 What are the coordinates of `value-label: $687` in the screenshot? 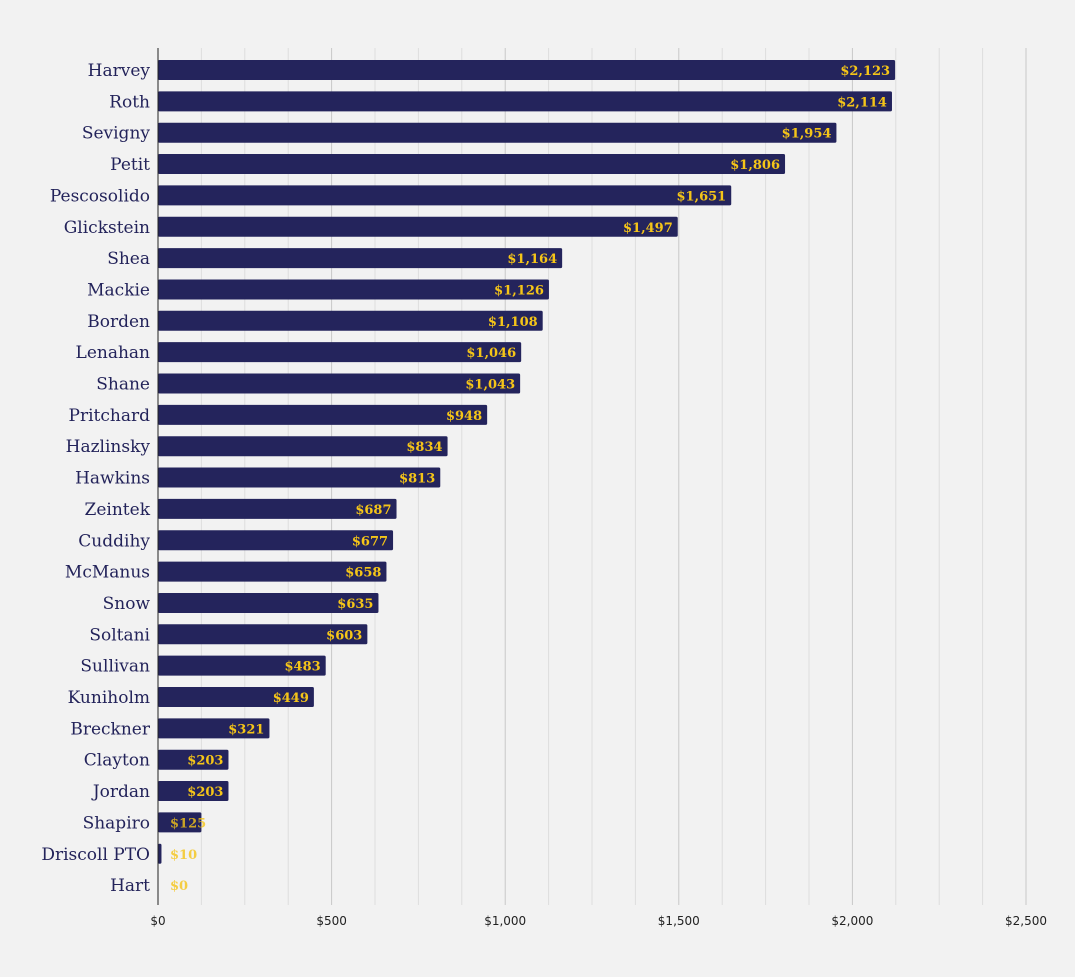 It's located at (373, 510).